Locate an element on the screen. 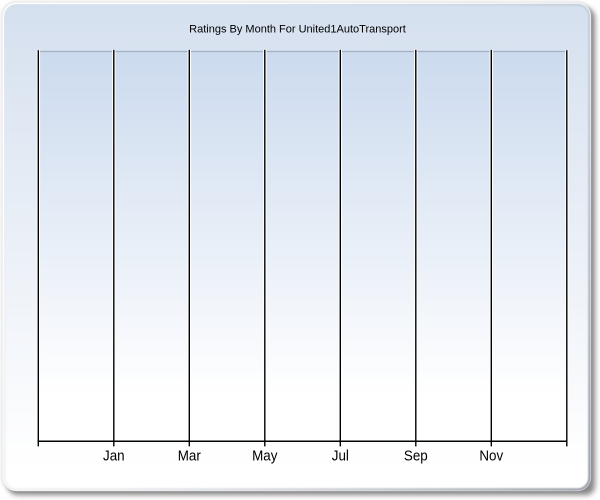 This screenshot has height=500, width=600. svg-text: Nov is located at coordinates (491, 456).